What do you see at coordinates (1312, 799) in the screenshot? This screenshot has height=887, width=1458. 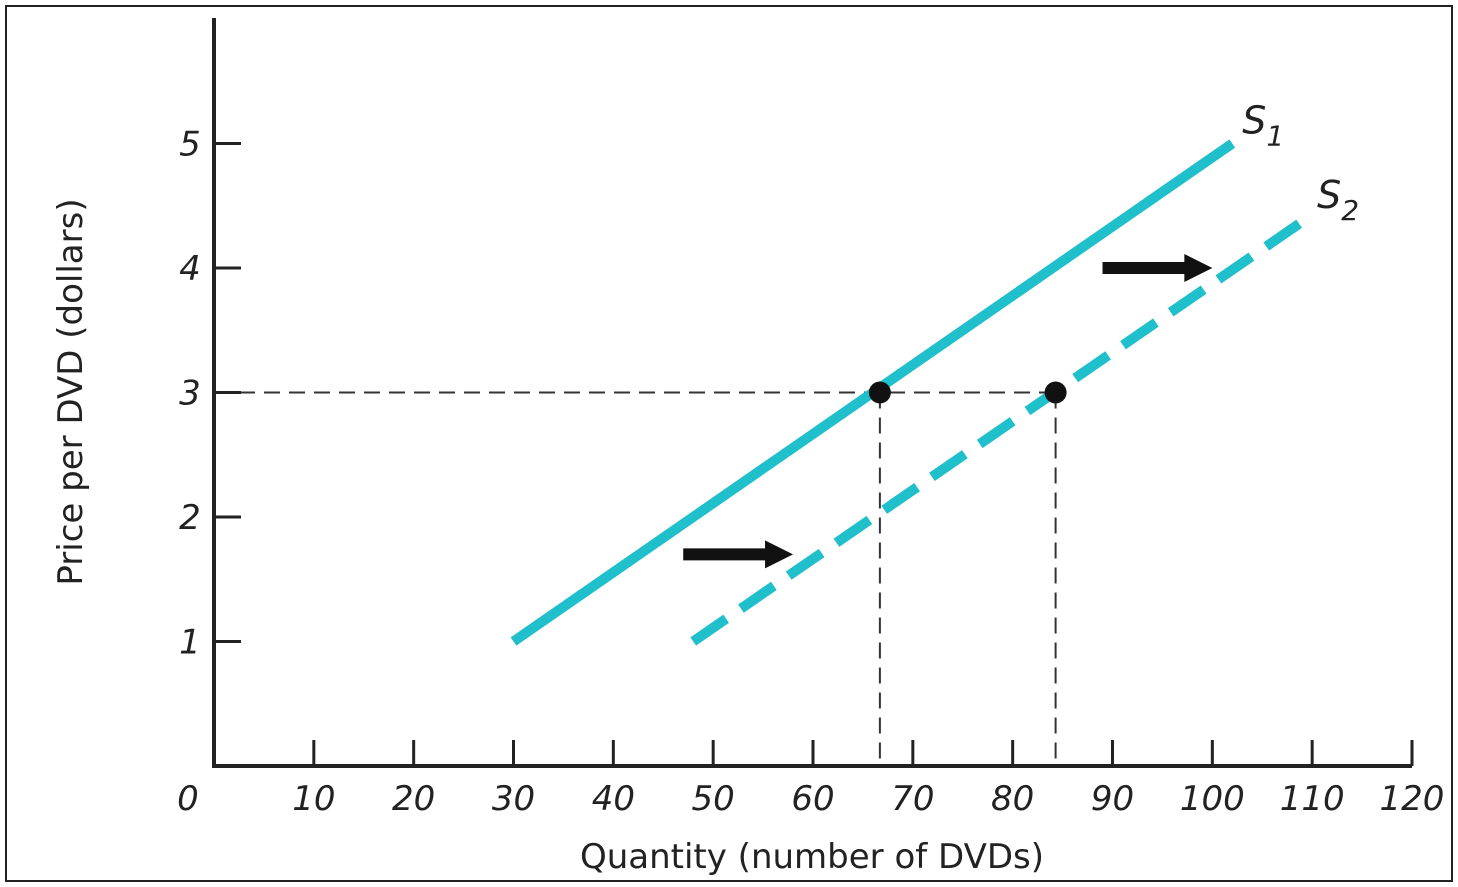 I see `x-tick-label: 110` at bounding box center [1312, 799].